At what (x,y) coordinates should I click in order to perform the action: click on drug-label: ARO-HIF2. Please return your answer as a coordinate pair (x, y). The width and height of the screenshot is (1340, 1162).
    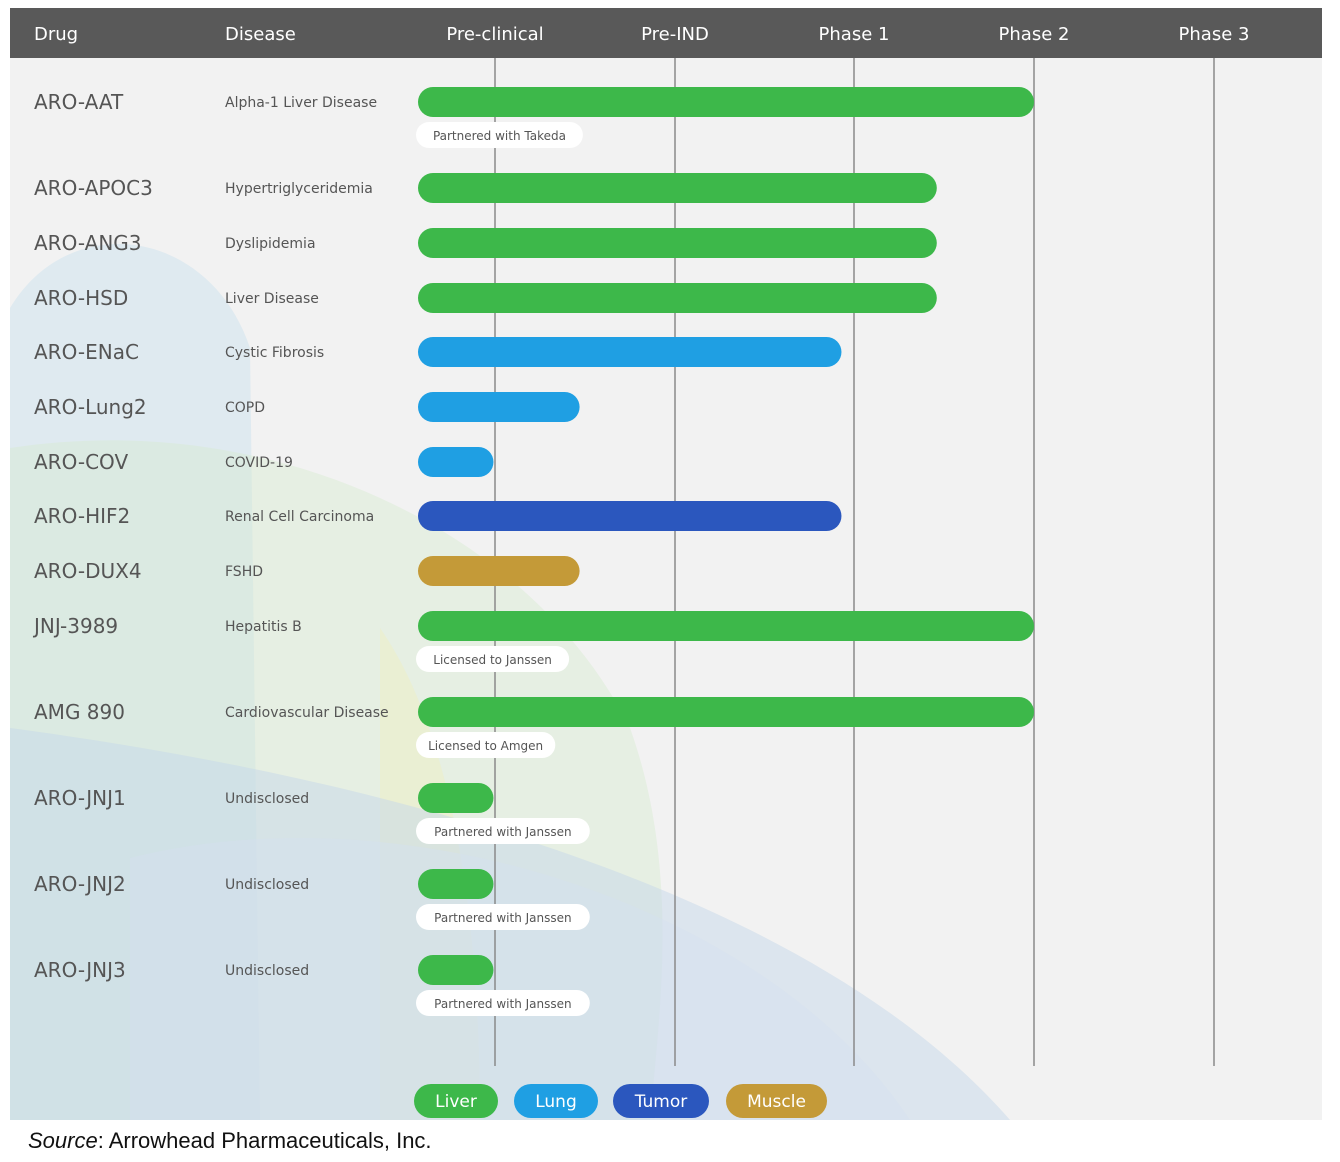
    Looking at the image, I should click on (82, 516).